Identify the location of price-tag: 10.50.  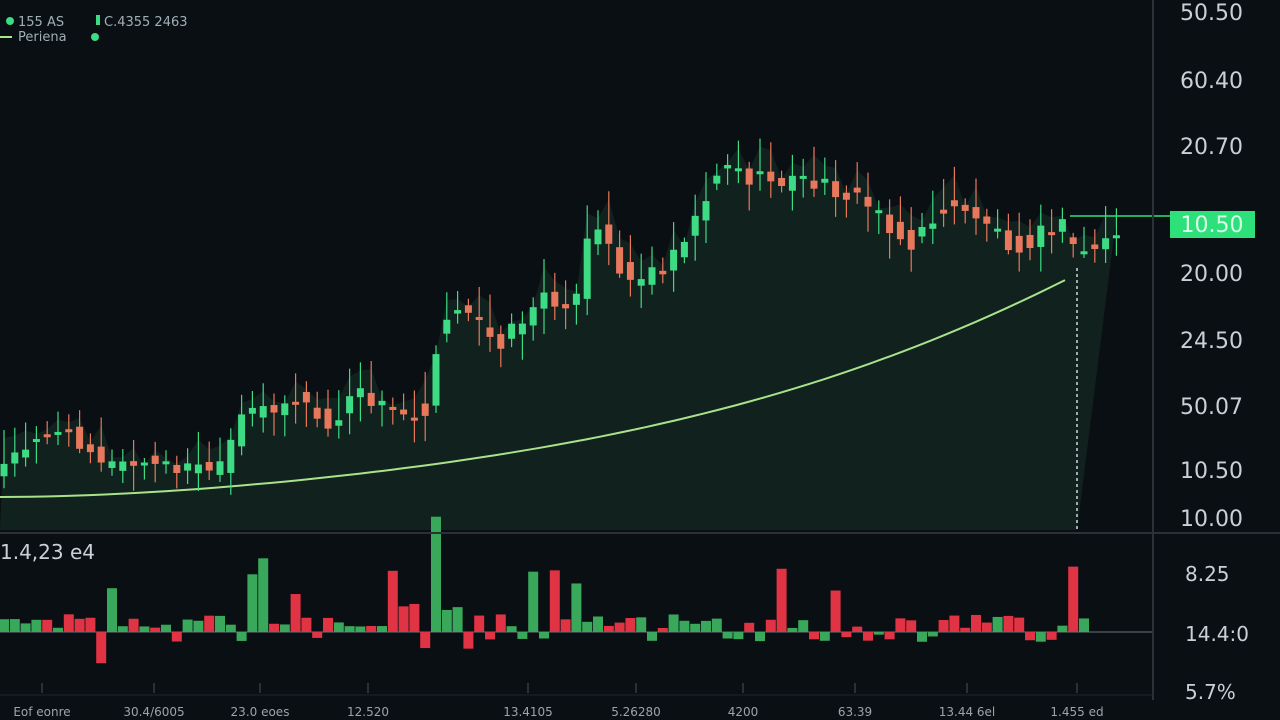
(1212, 225).